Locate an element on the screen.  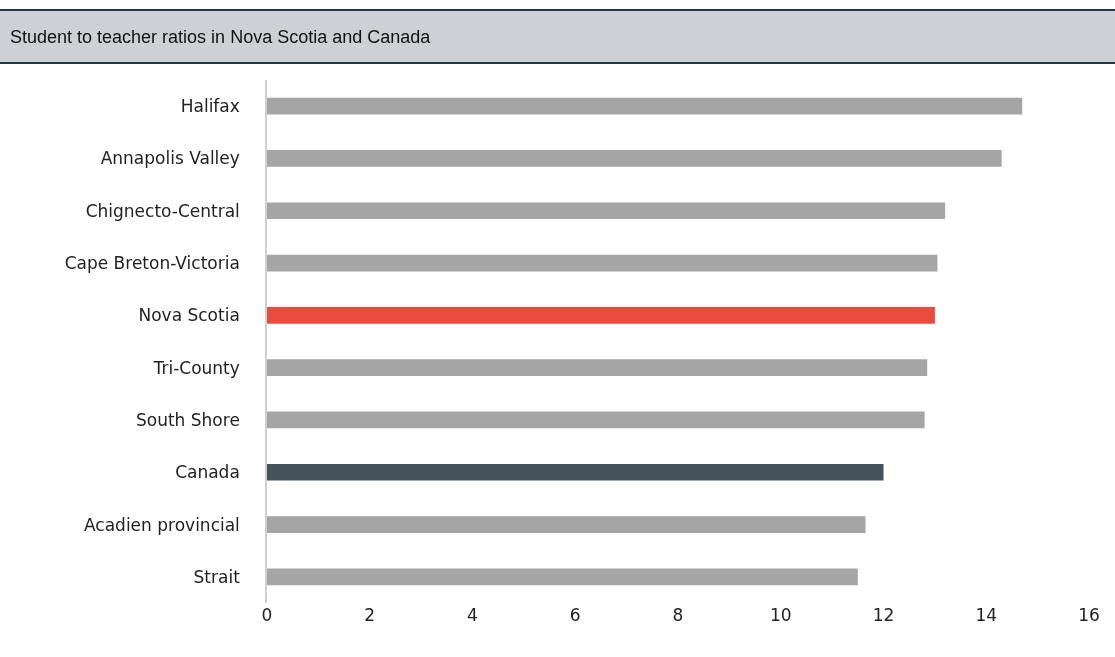
y-tick-label: Halifax is located at coordinates (210, 106).